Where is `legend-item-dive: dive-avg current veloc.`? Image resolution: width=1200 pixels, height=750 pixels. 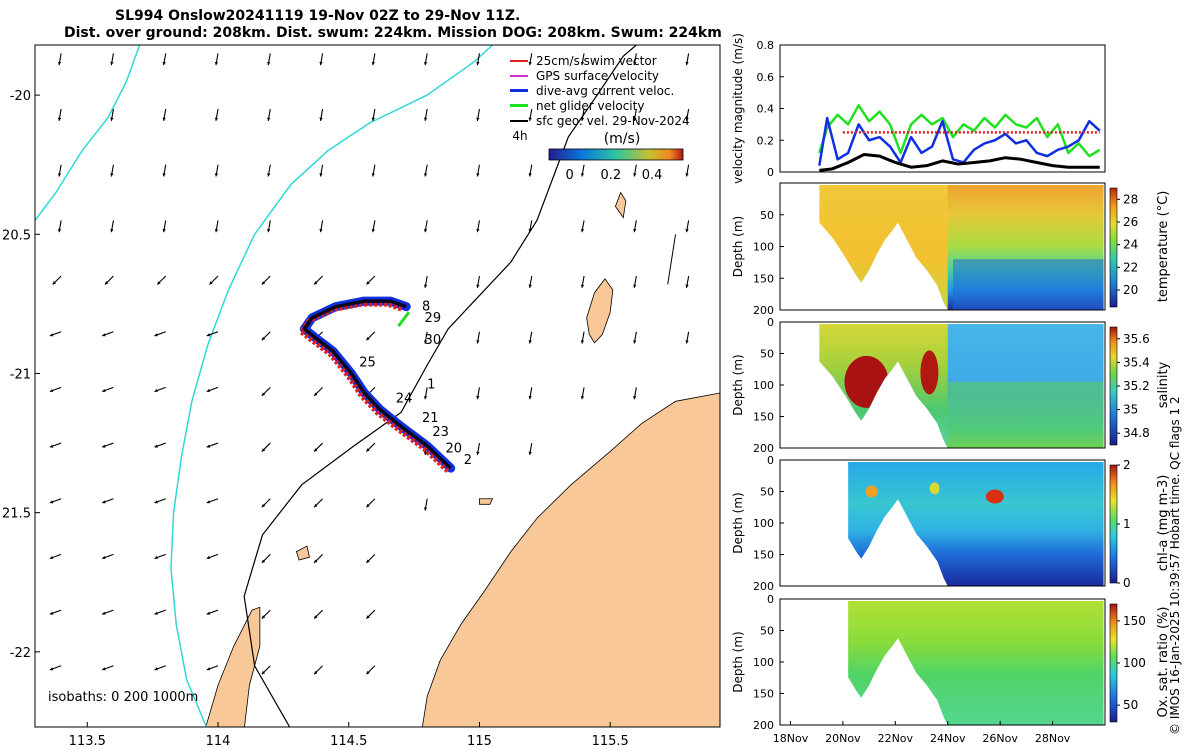
legend-item-dive: dive-avg current veloc. is located at coordinates (600, 90).